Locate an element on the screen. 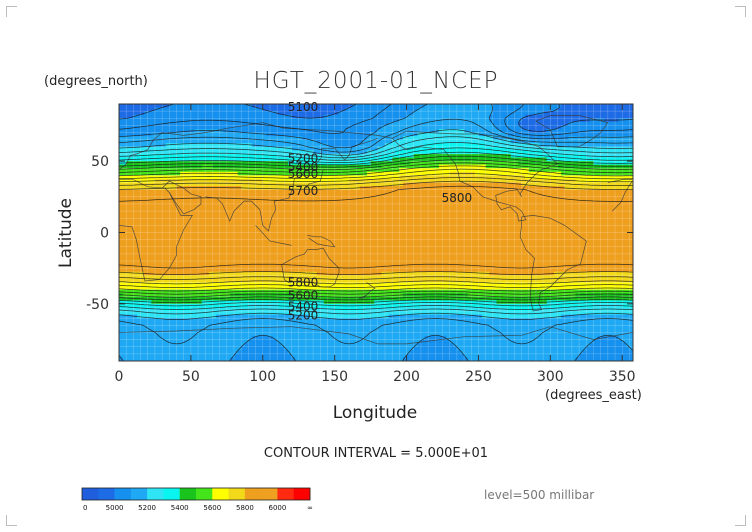 This screenshot has width=752, height=532. corner-mark-bottom-left is located at coordinates (11, 520).